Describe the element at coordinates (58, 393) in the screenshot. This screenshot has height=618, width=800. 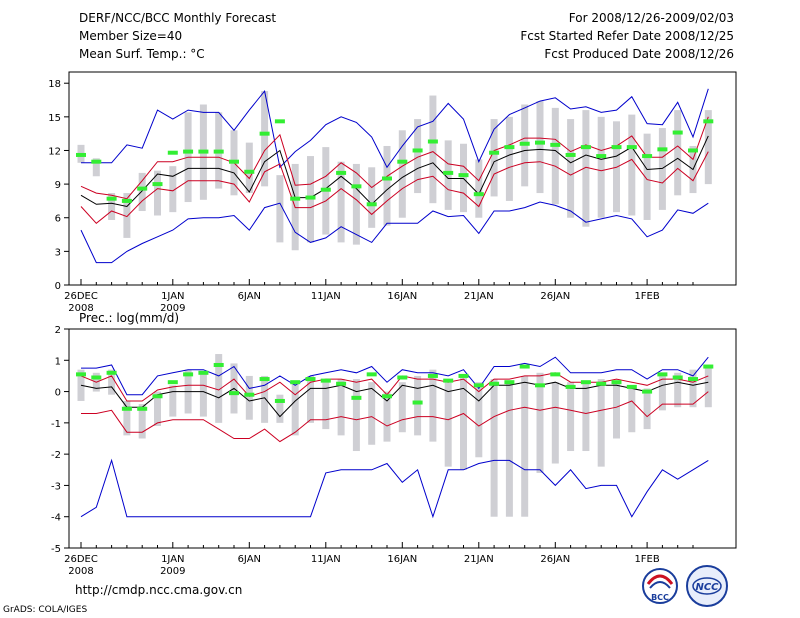
I see `prec-ytick-label-0: 0` at that location.